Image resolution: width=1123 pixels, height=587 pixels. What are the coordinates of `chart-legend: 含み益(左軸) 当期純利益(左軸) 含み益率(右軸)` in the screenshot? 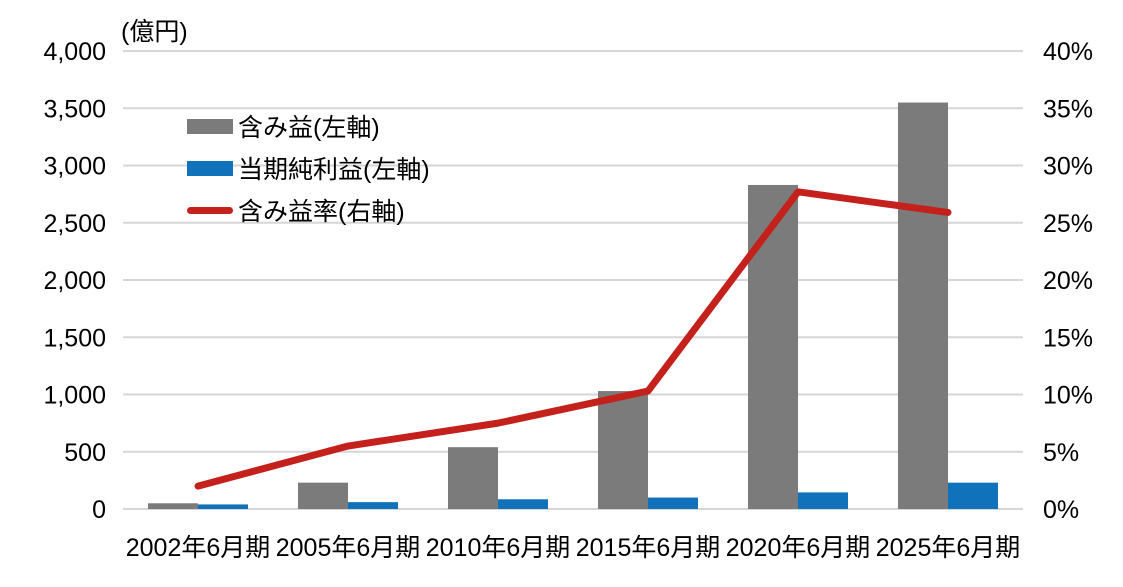 It's located at (308, 169).